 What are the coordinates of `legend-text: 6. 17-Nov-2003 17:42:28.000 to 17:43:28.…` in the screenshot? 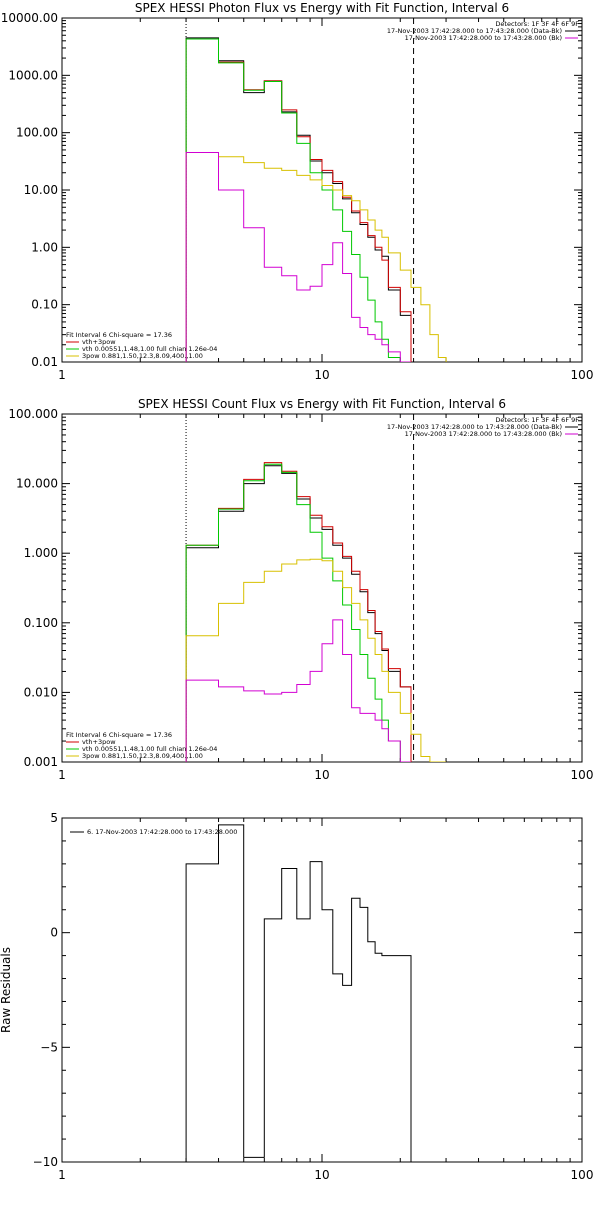 It's located at (162, 832).